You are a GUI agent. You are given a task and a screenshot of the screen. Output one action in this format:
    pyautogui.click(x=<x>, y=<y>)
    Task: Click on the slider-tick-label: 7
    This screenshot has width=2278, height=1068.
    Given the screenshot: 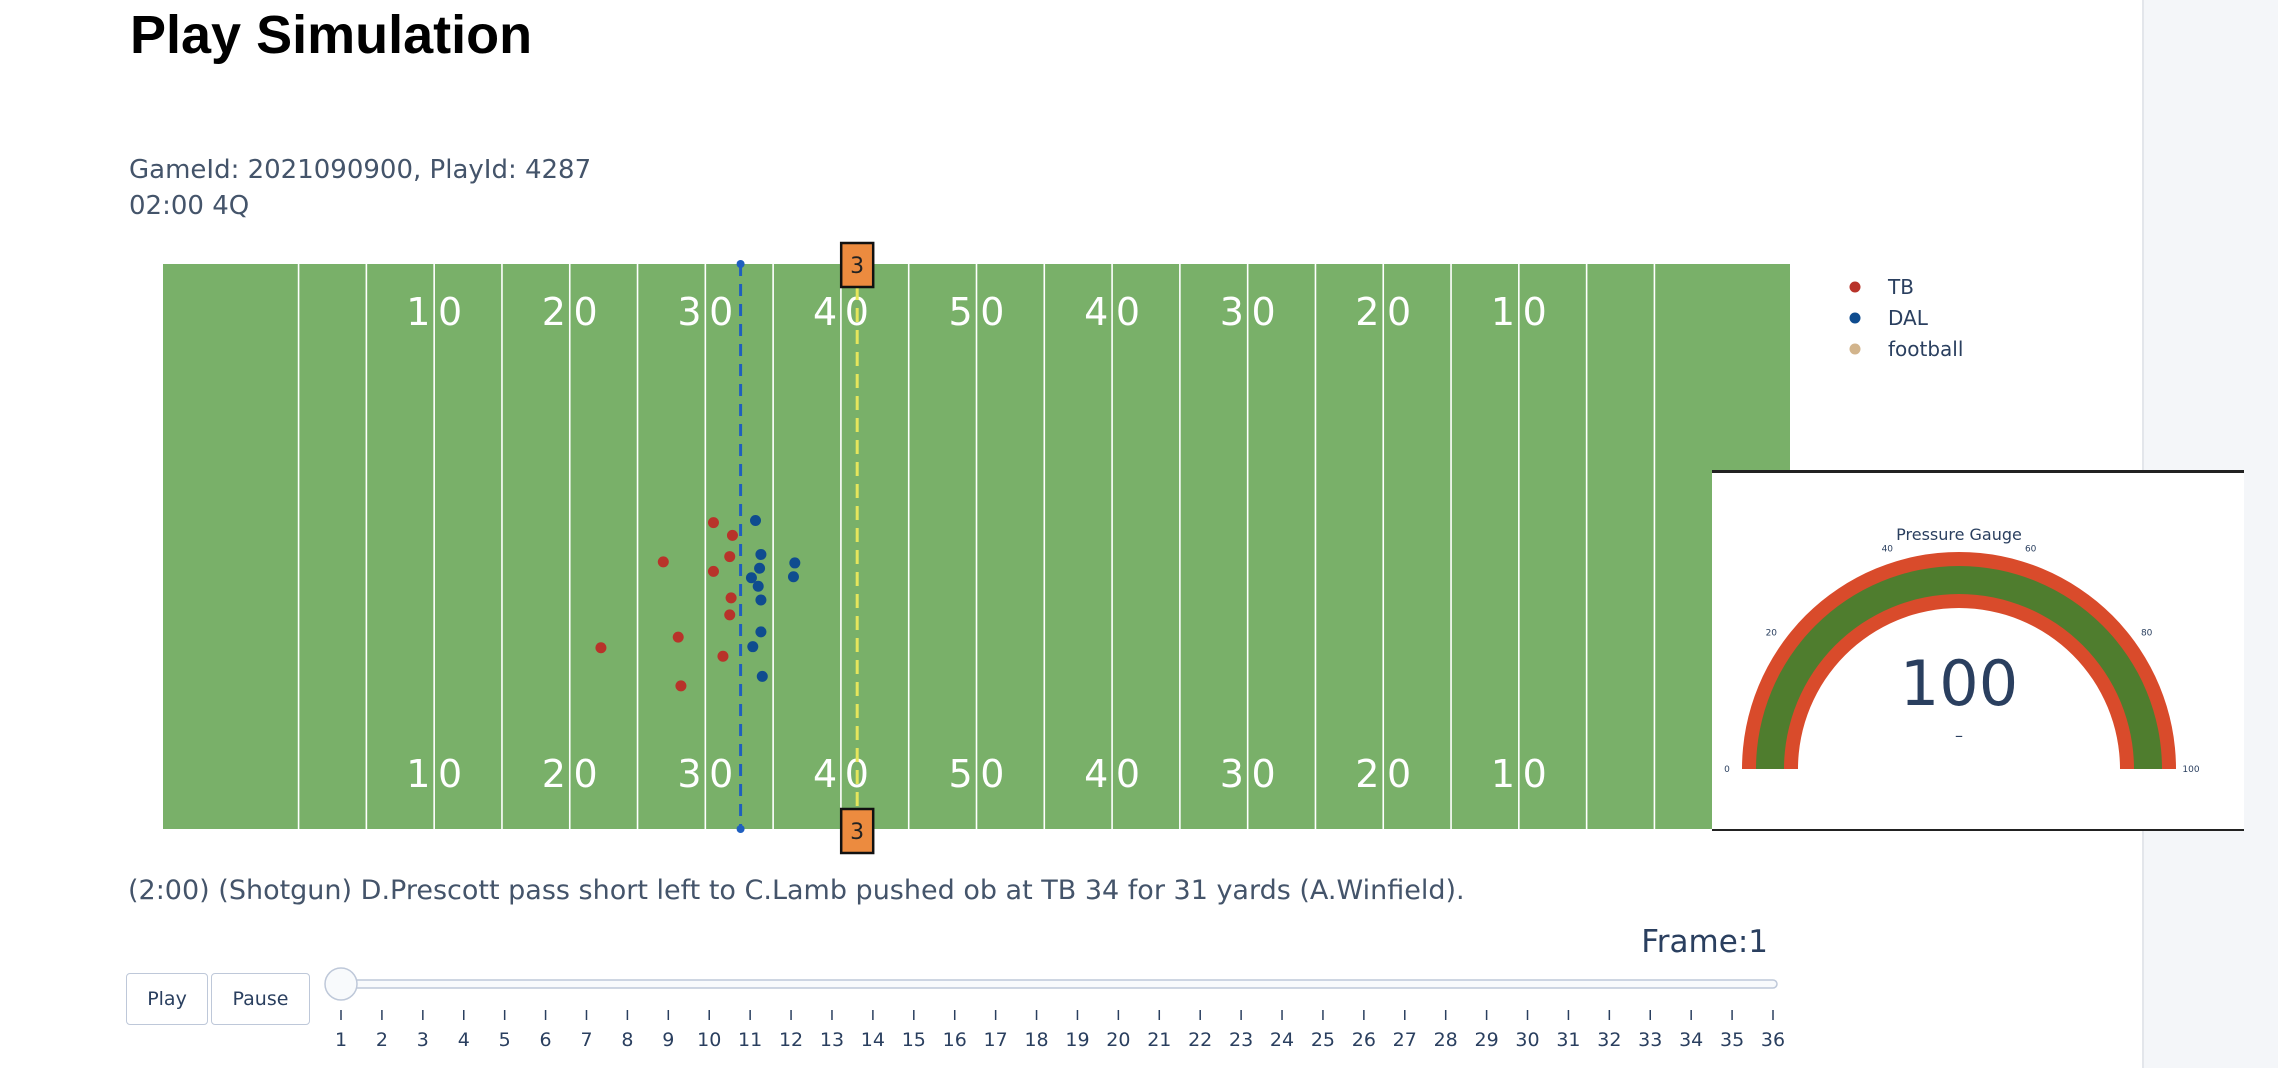 What is the action you would take?
    pyautogui.click(x=586, y=1040)
    